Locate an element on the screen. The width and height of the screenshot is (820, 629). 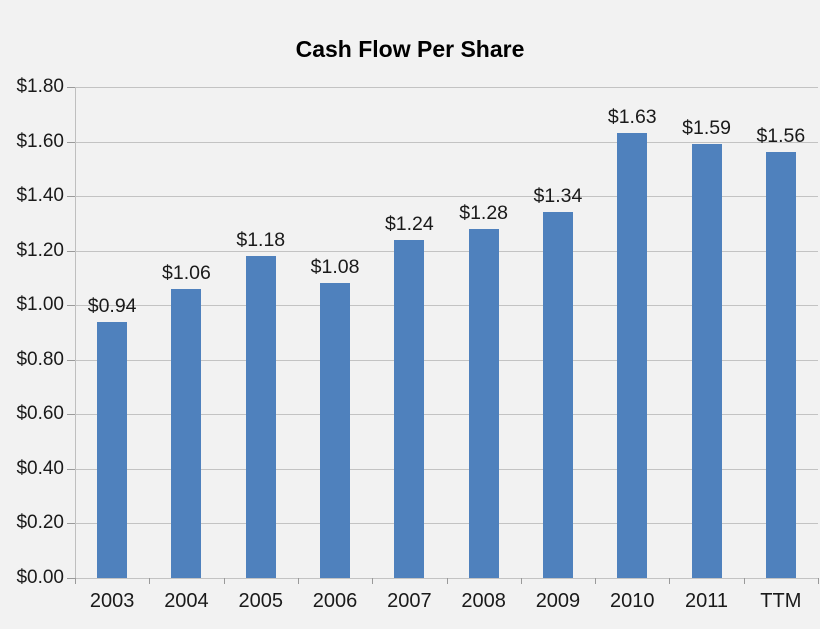
bar-value-label-2004: $1.06 is located at coordinates (186, 272).